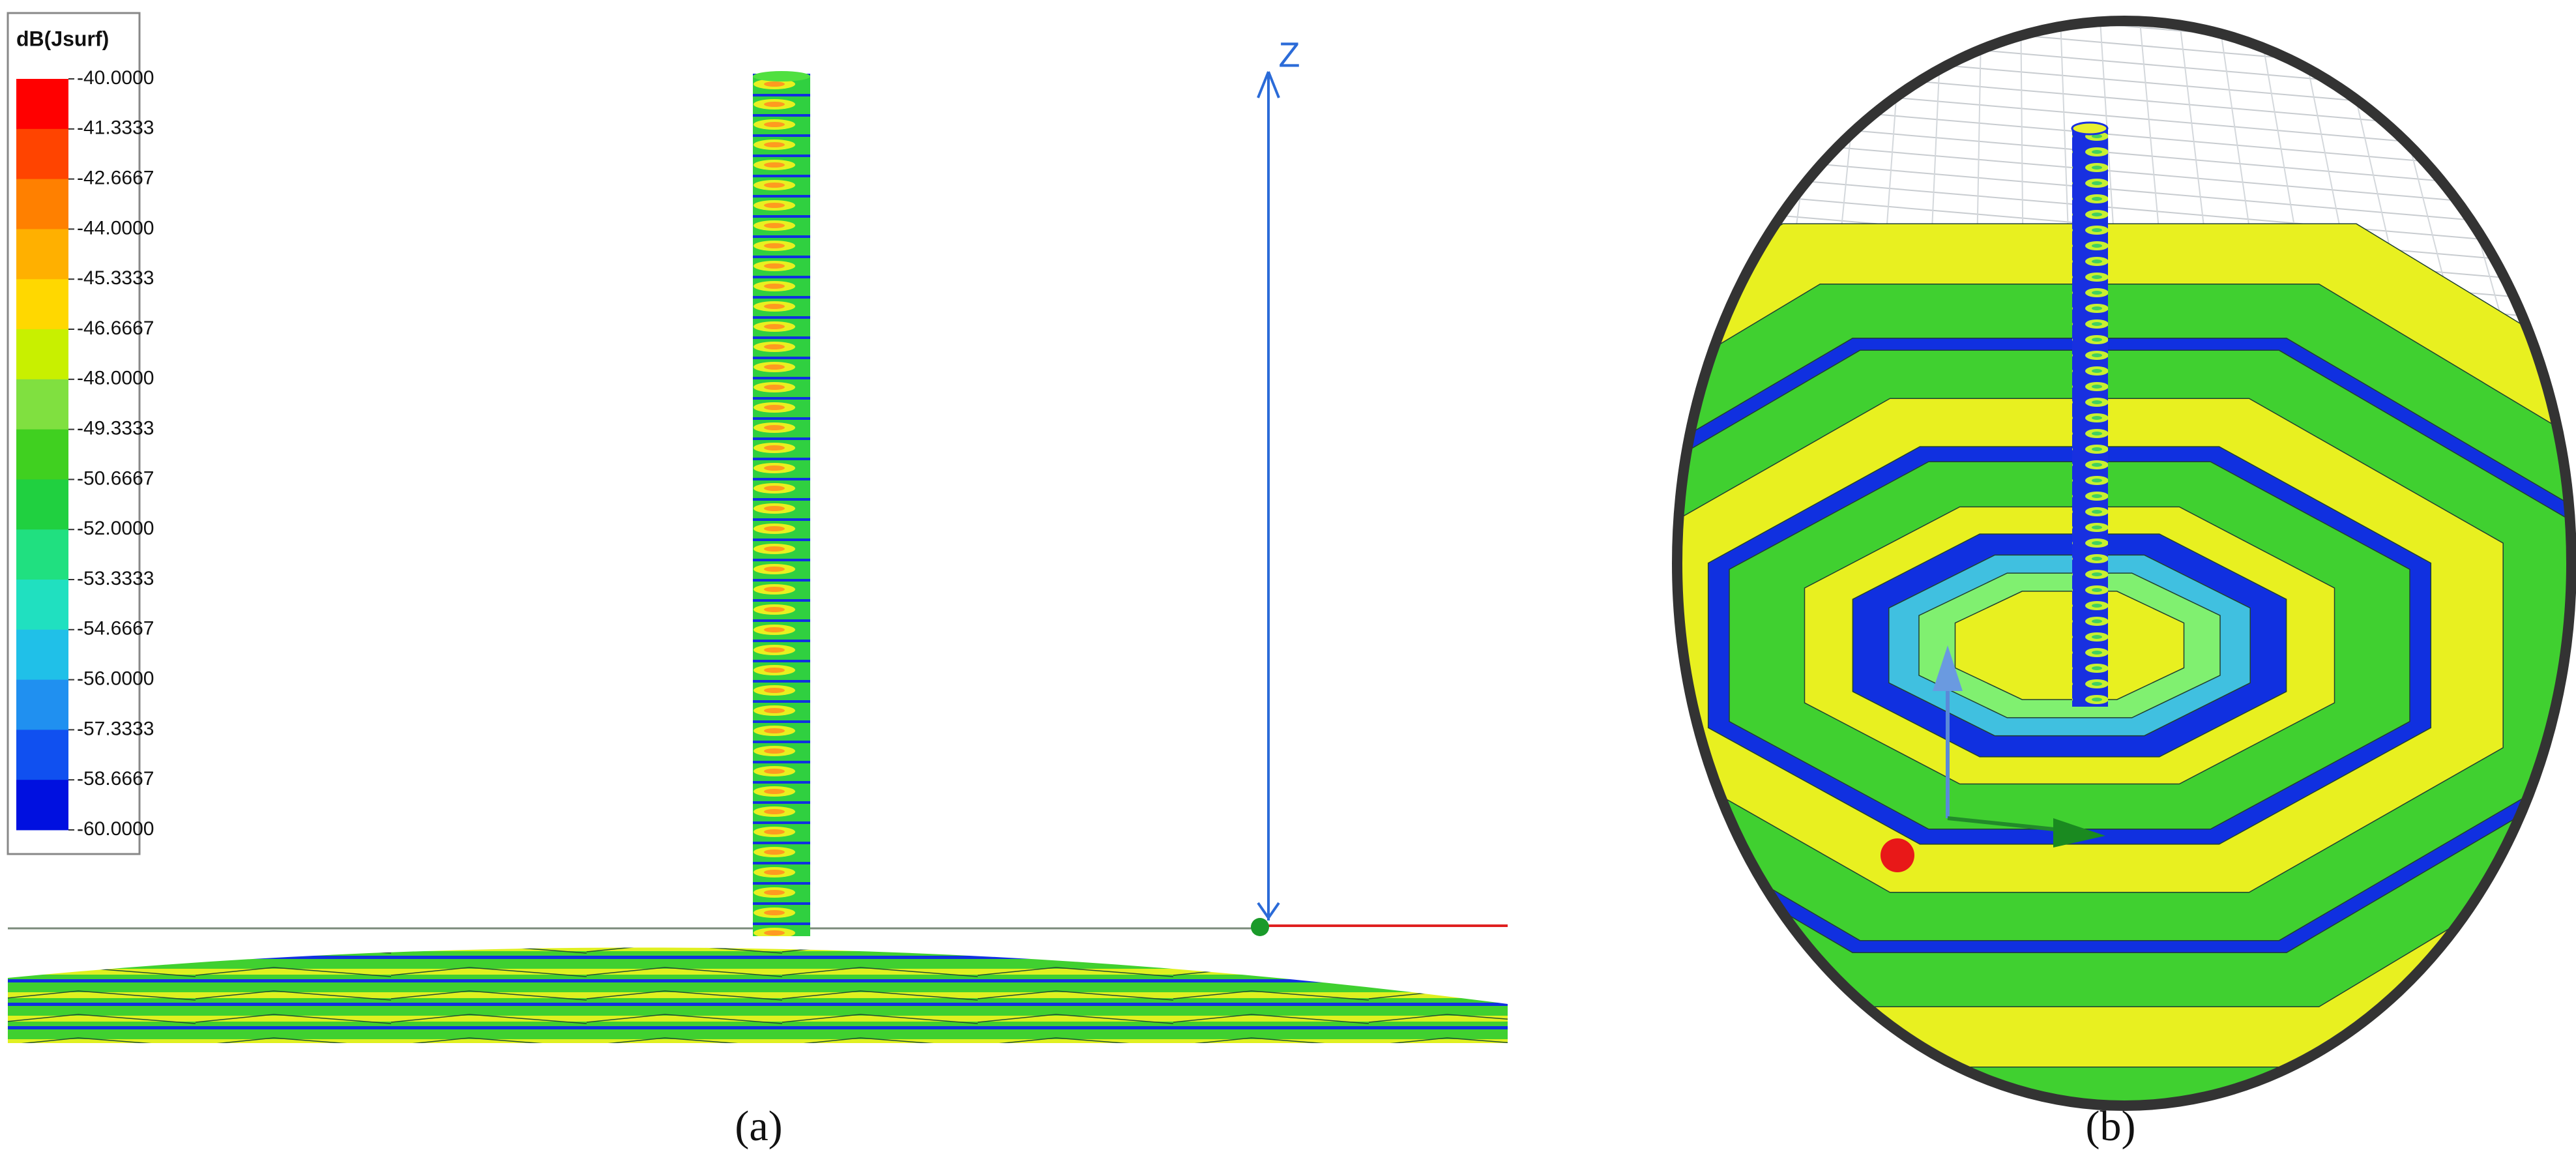 The height and width of the screenshot is (1165, 2576). What do you see at coordinates (115, 728) in the screenshot?
I see `legend-label: -57.3333` at bounding box center [115, 728].